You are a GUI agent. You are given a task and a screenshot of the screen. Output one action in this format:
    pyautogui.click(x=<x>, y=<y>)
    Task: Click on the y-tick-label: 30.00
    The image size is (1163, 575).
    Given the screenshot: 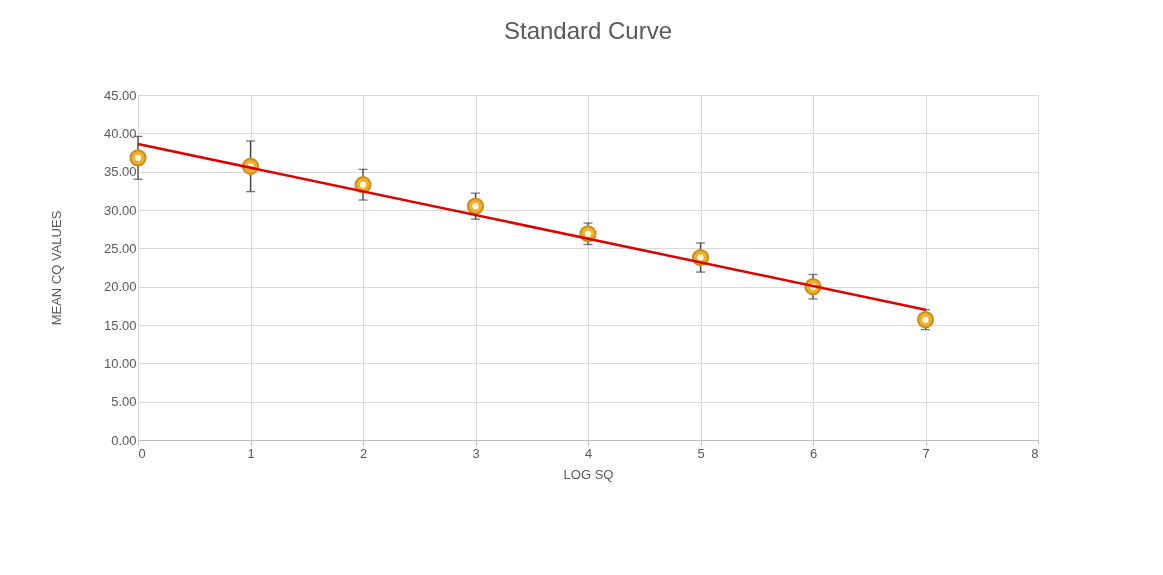 What is the action you would take?
    pyautogui.click(x=120, y=210)
    